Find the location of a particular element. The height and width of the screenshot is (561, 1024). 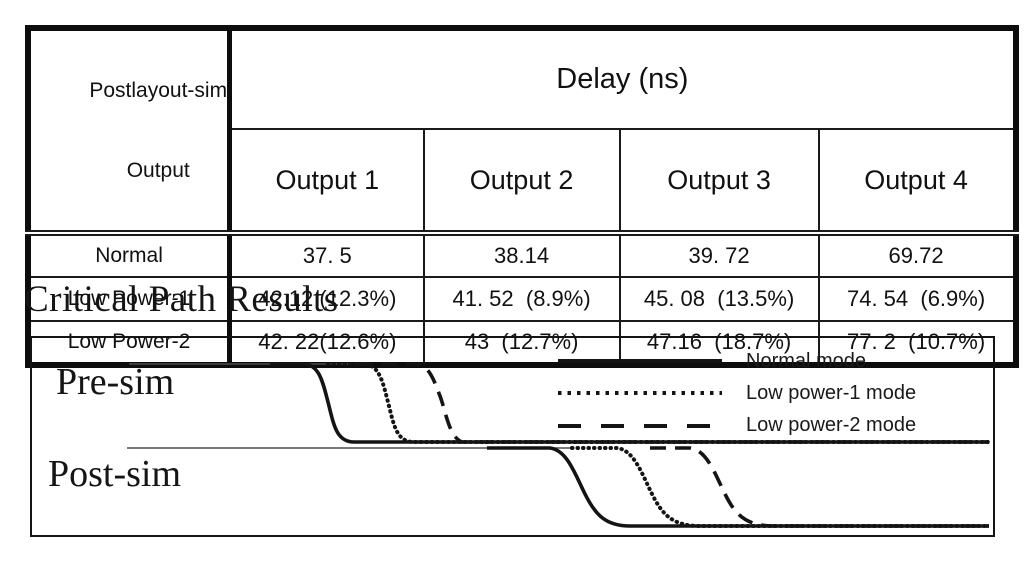

legend-label-low-power-2-mode: Low power-2 mode is located at coordinates (831, 425).